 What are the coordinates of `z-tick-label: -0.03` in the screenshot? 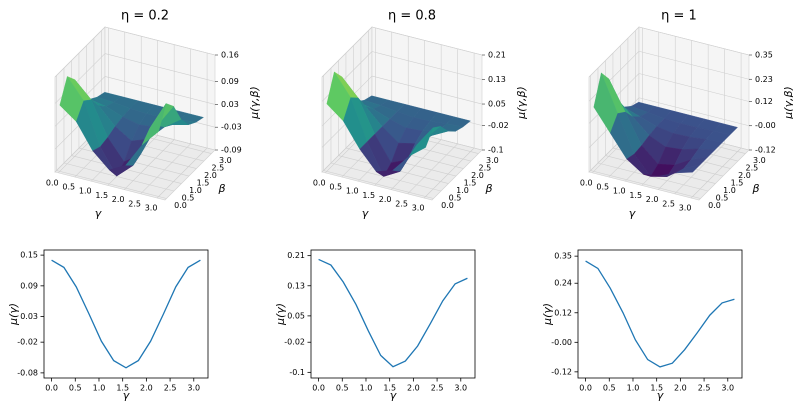 It's located at (231, 127).